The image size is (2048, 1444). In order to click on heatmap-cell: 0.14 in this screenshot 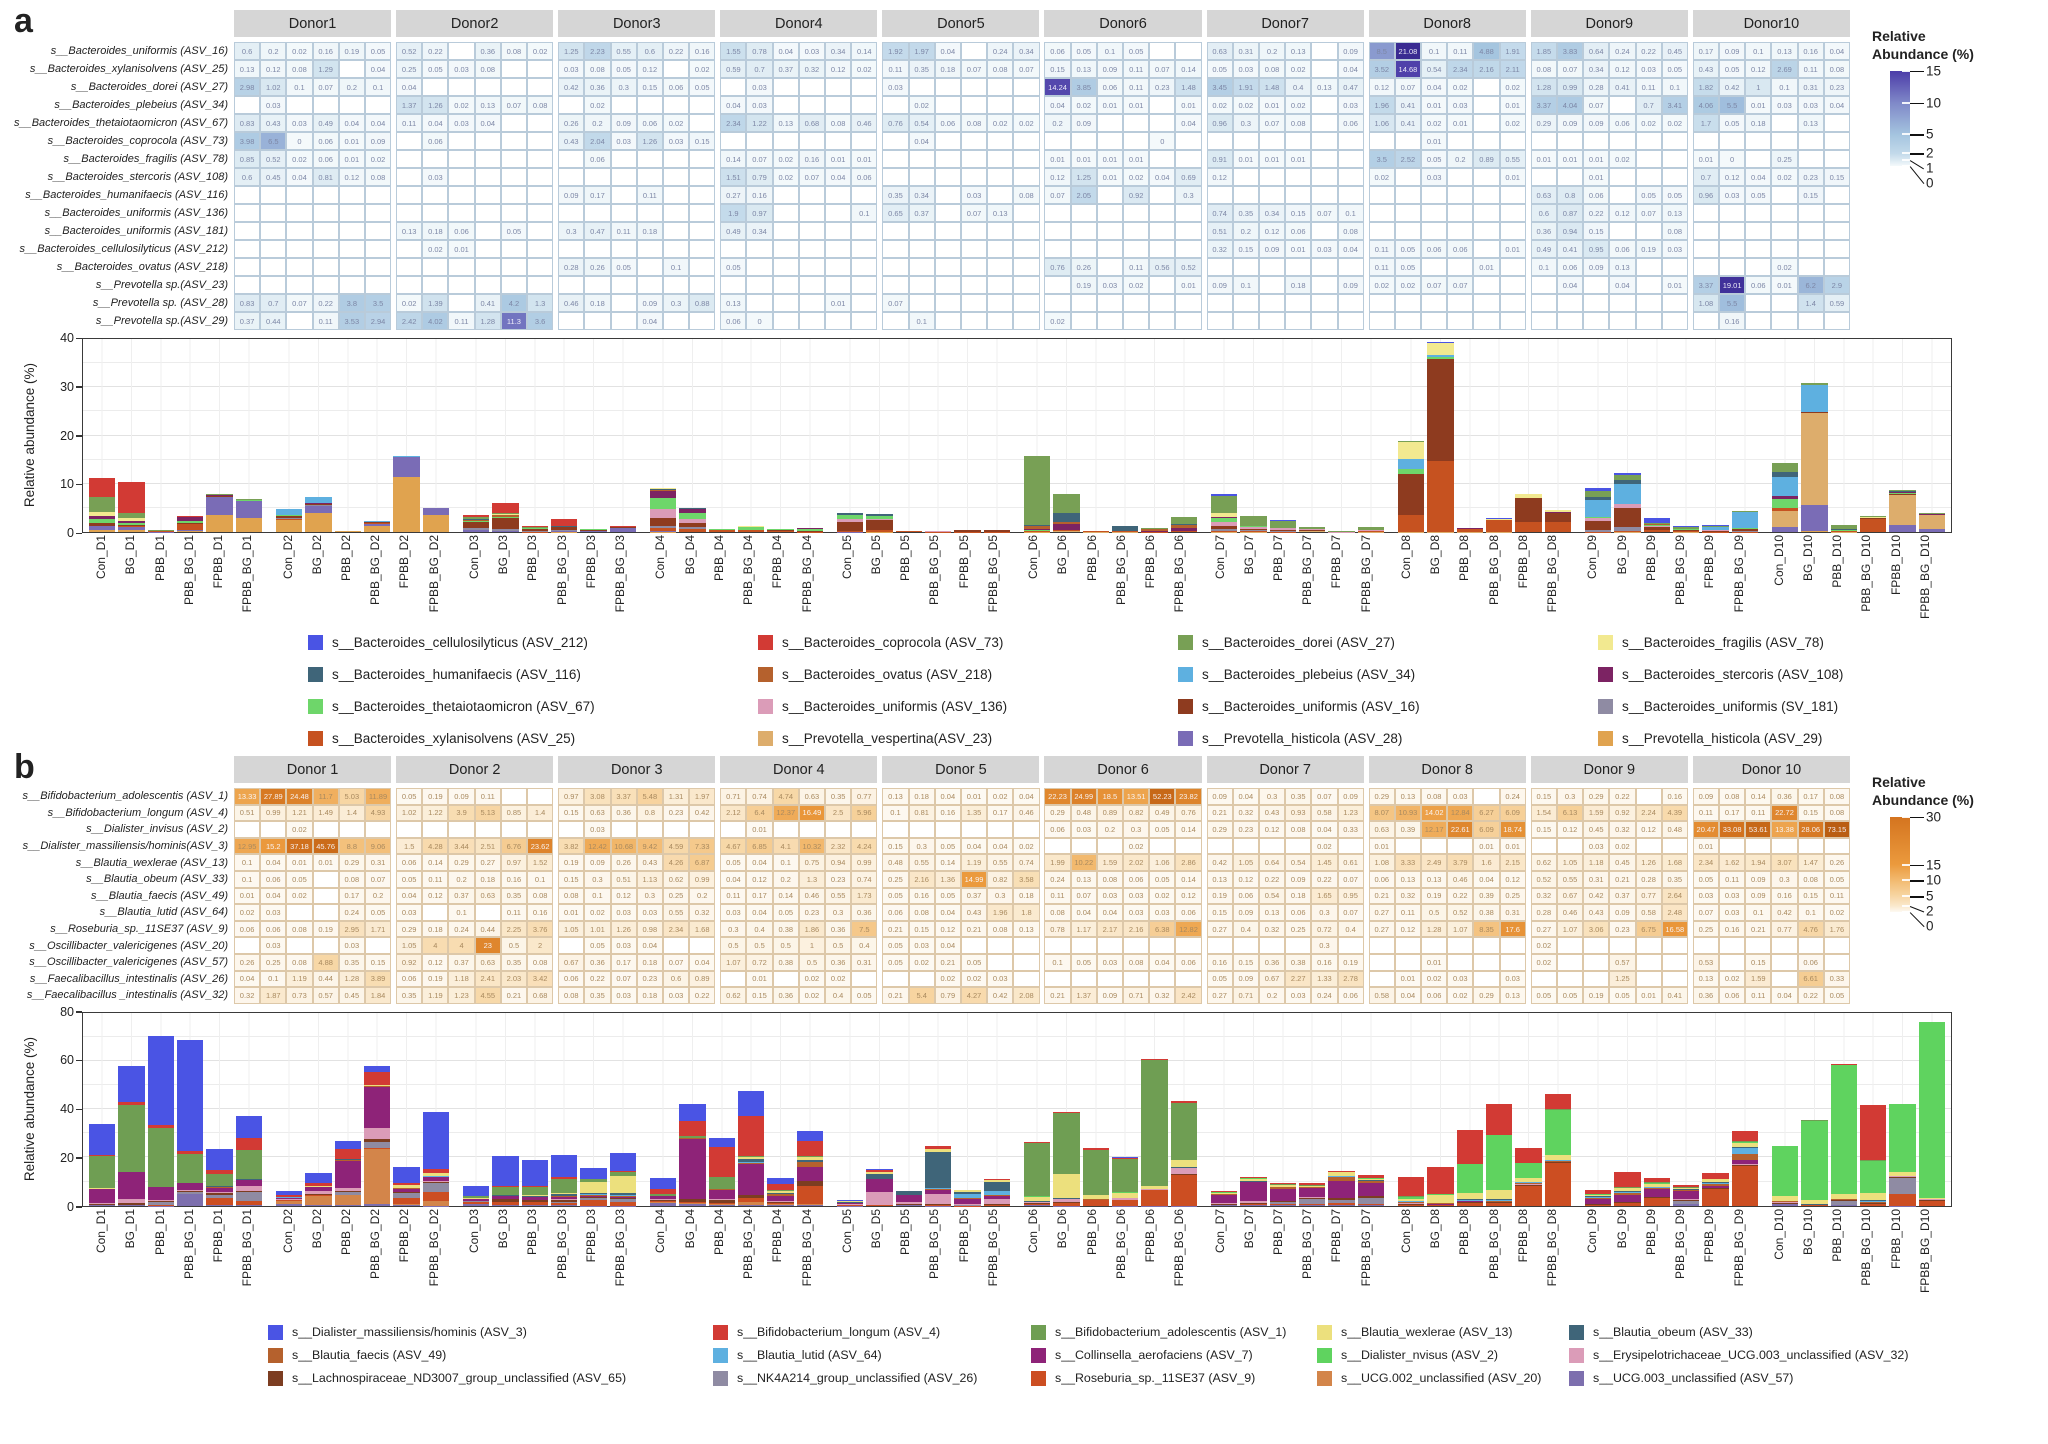, I will do `click(1758, 796)`.